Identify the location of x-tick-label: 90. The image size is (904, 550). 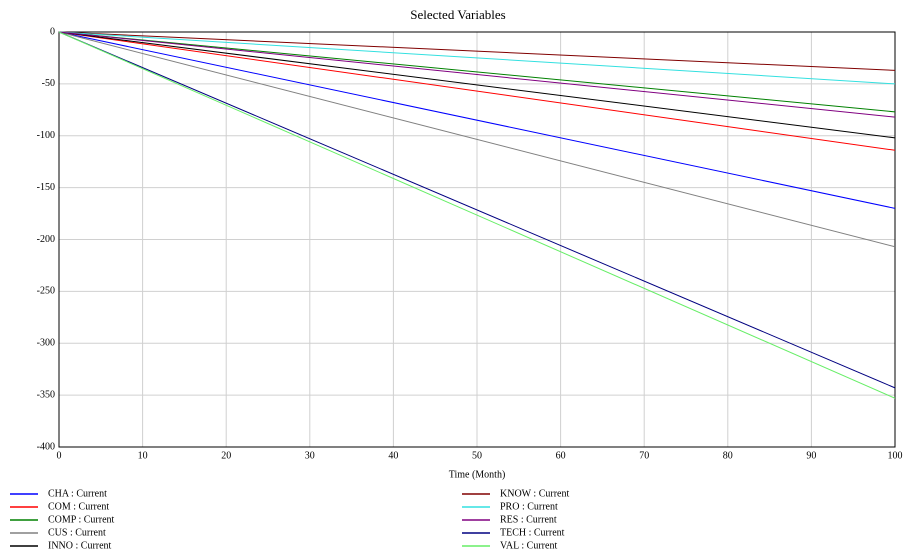
(811, 455).